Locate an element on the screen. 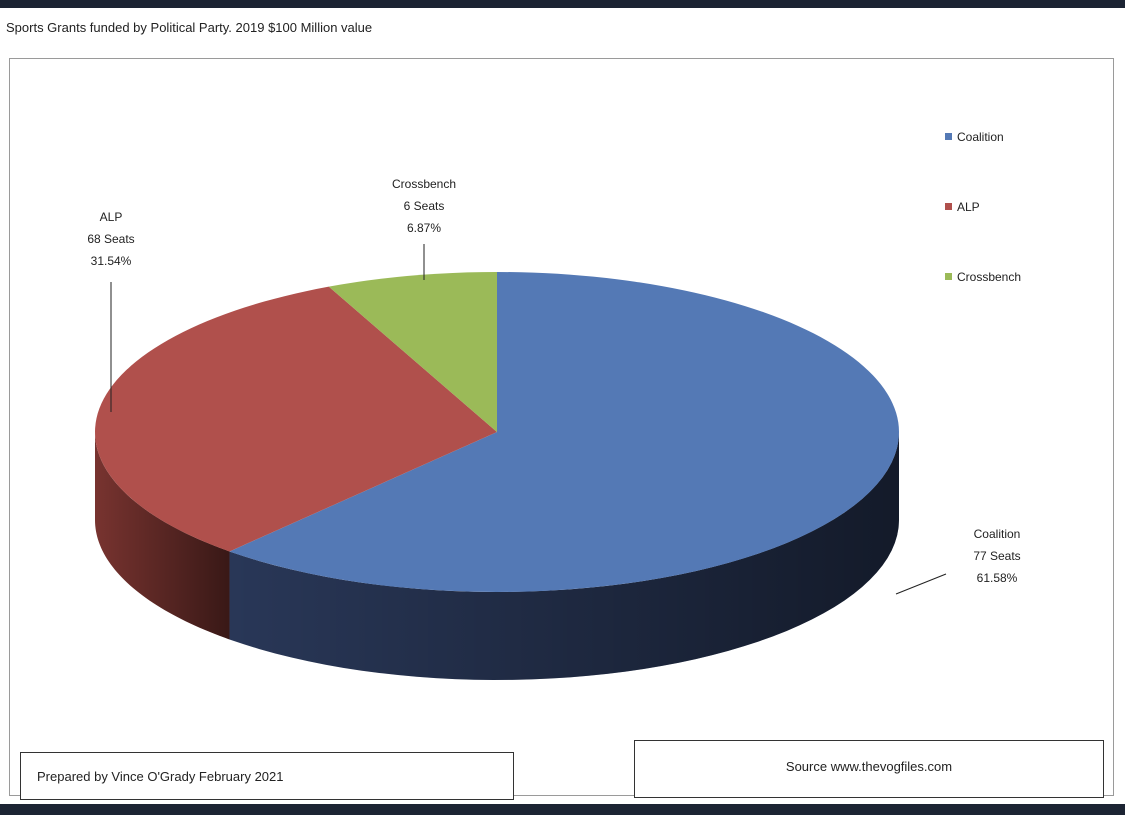 The width and height of the screenshot is (1125, 815). source-box: Source www.thevogfiles.com is located at coordinates (869, 769).